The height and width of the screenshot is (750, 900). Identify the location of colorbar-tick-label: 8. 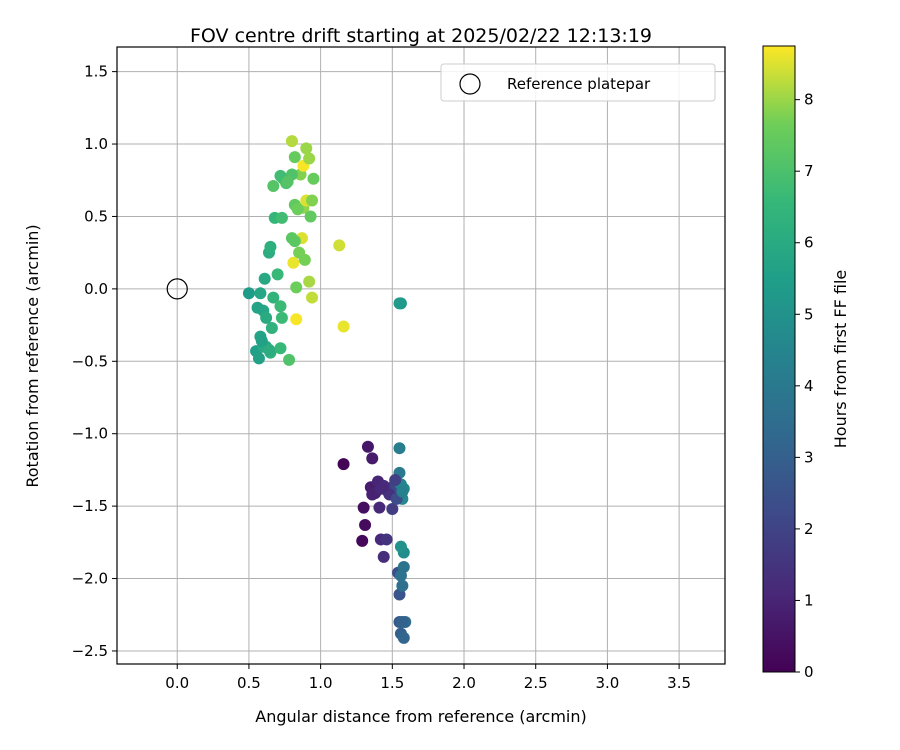
(809, 100).